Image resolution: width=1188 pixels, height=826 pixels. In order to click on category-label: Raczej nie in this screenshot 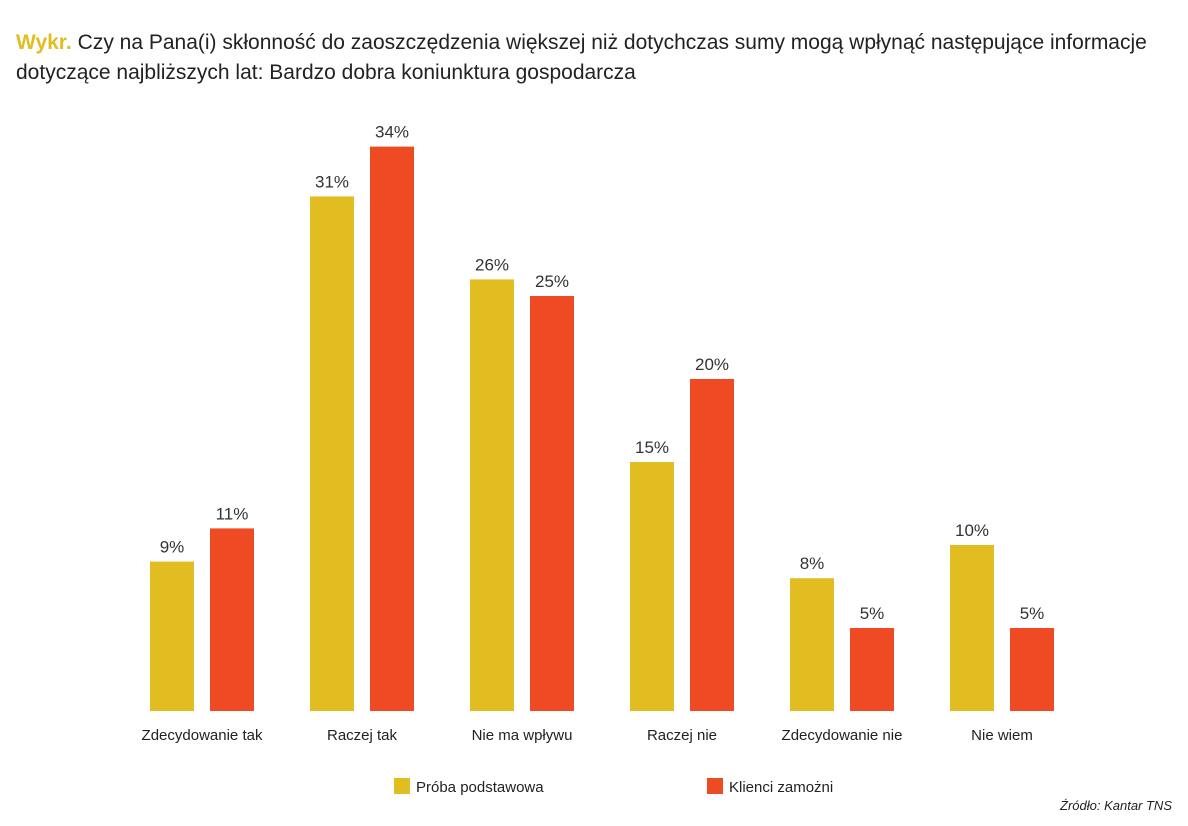, I will do `click(682, 735)`.